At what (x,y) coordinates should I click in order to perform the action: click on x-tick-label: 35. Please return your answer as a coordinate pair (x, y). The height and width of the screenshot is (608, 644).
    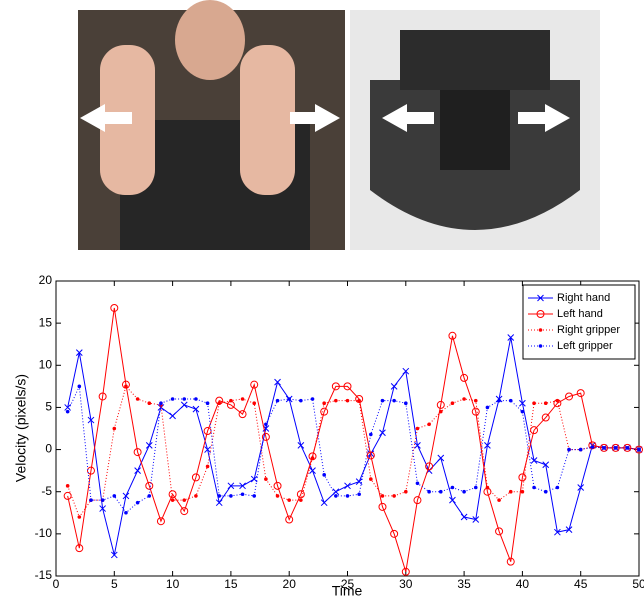
    Looking at the image, I should click on (464, 584).